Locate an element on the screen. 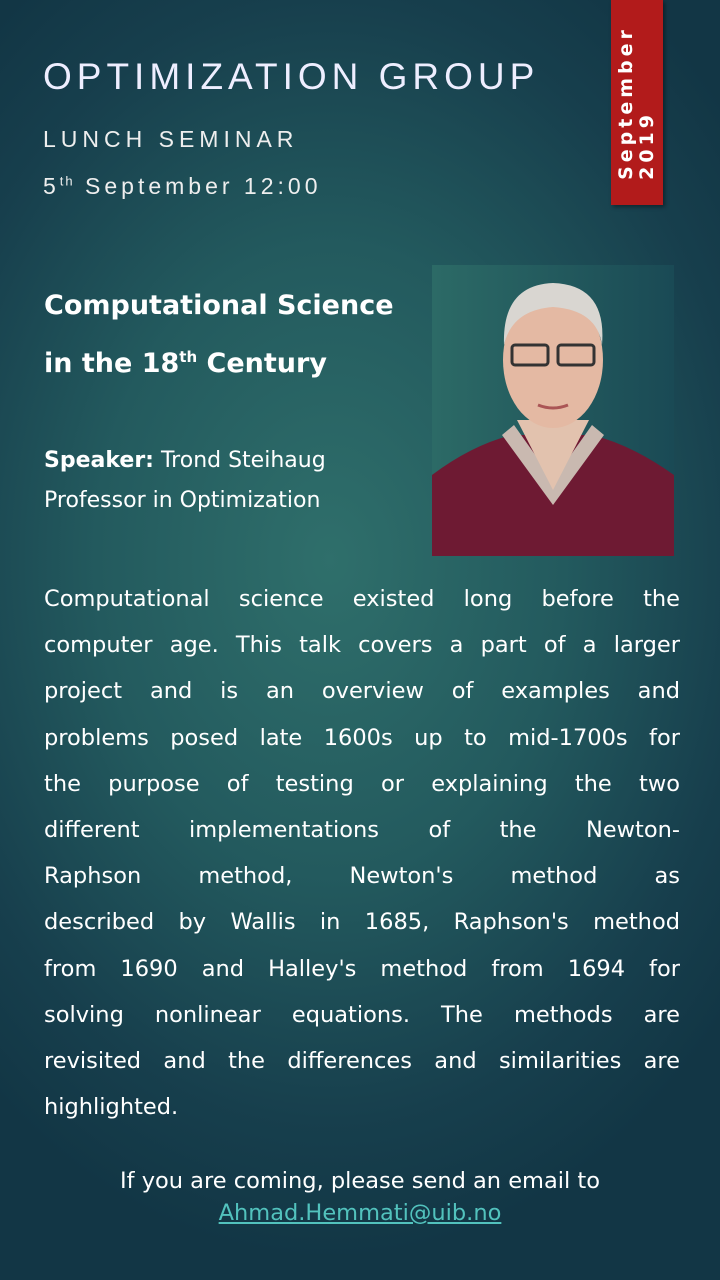 This screenshot has height=1280, width=720. talk-title-line1: Computational Science is located at coordinates (219, 305).